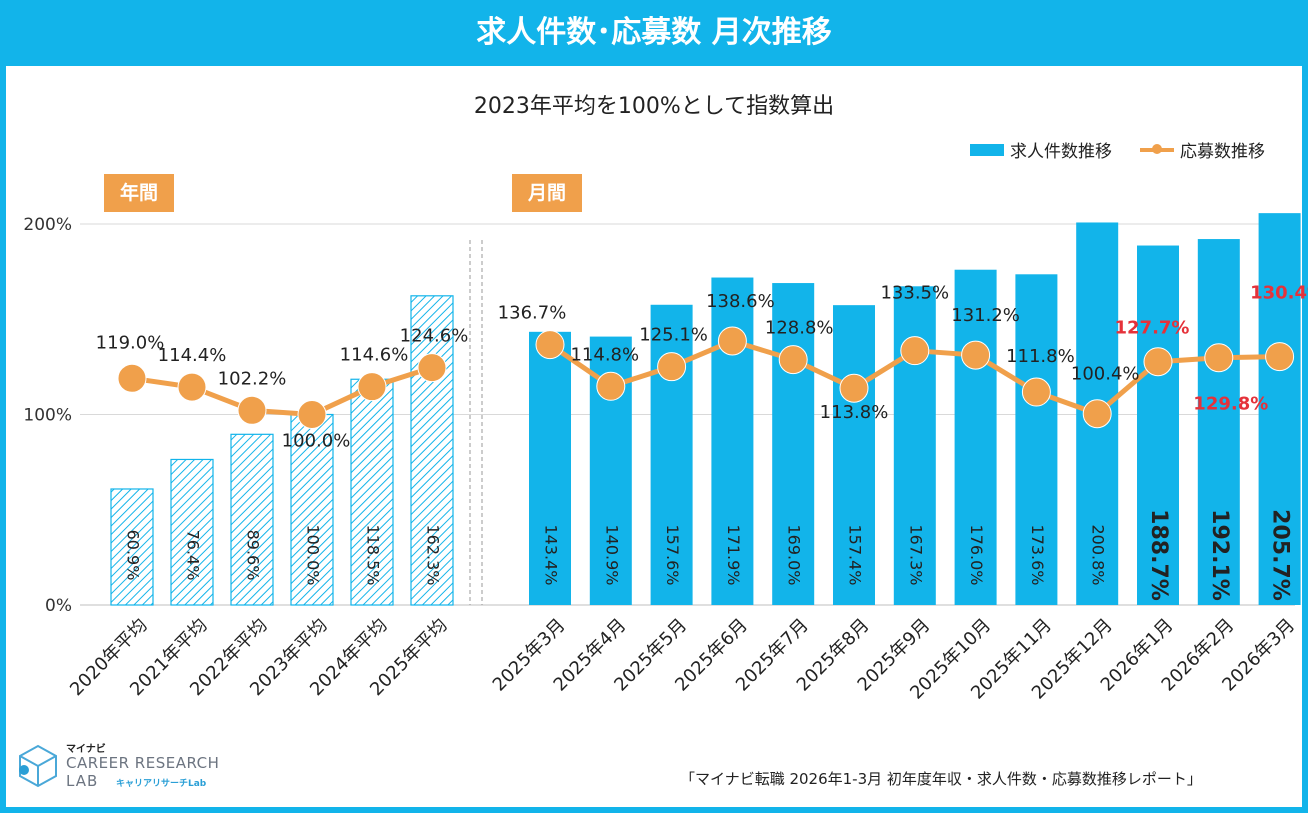 The width and height of the screenshot is (1308, 813). I want to click on line-value-label: 131.2%, so click(985, 315).